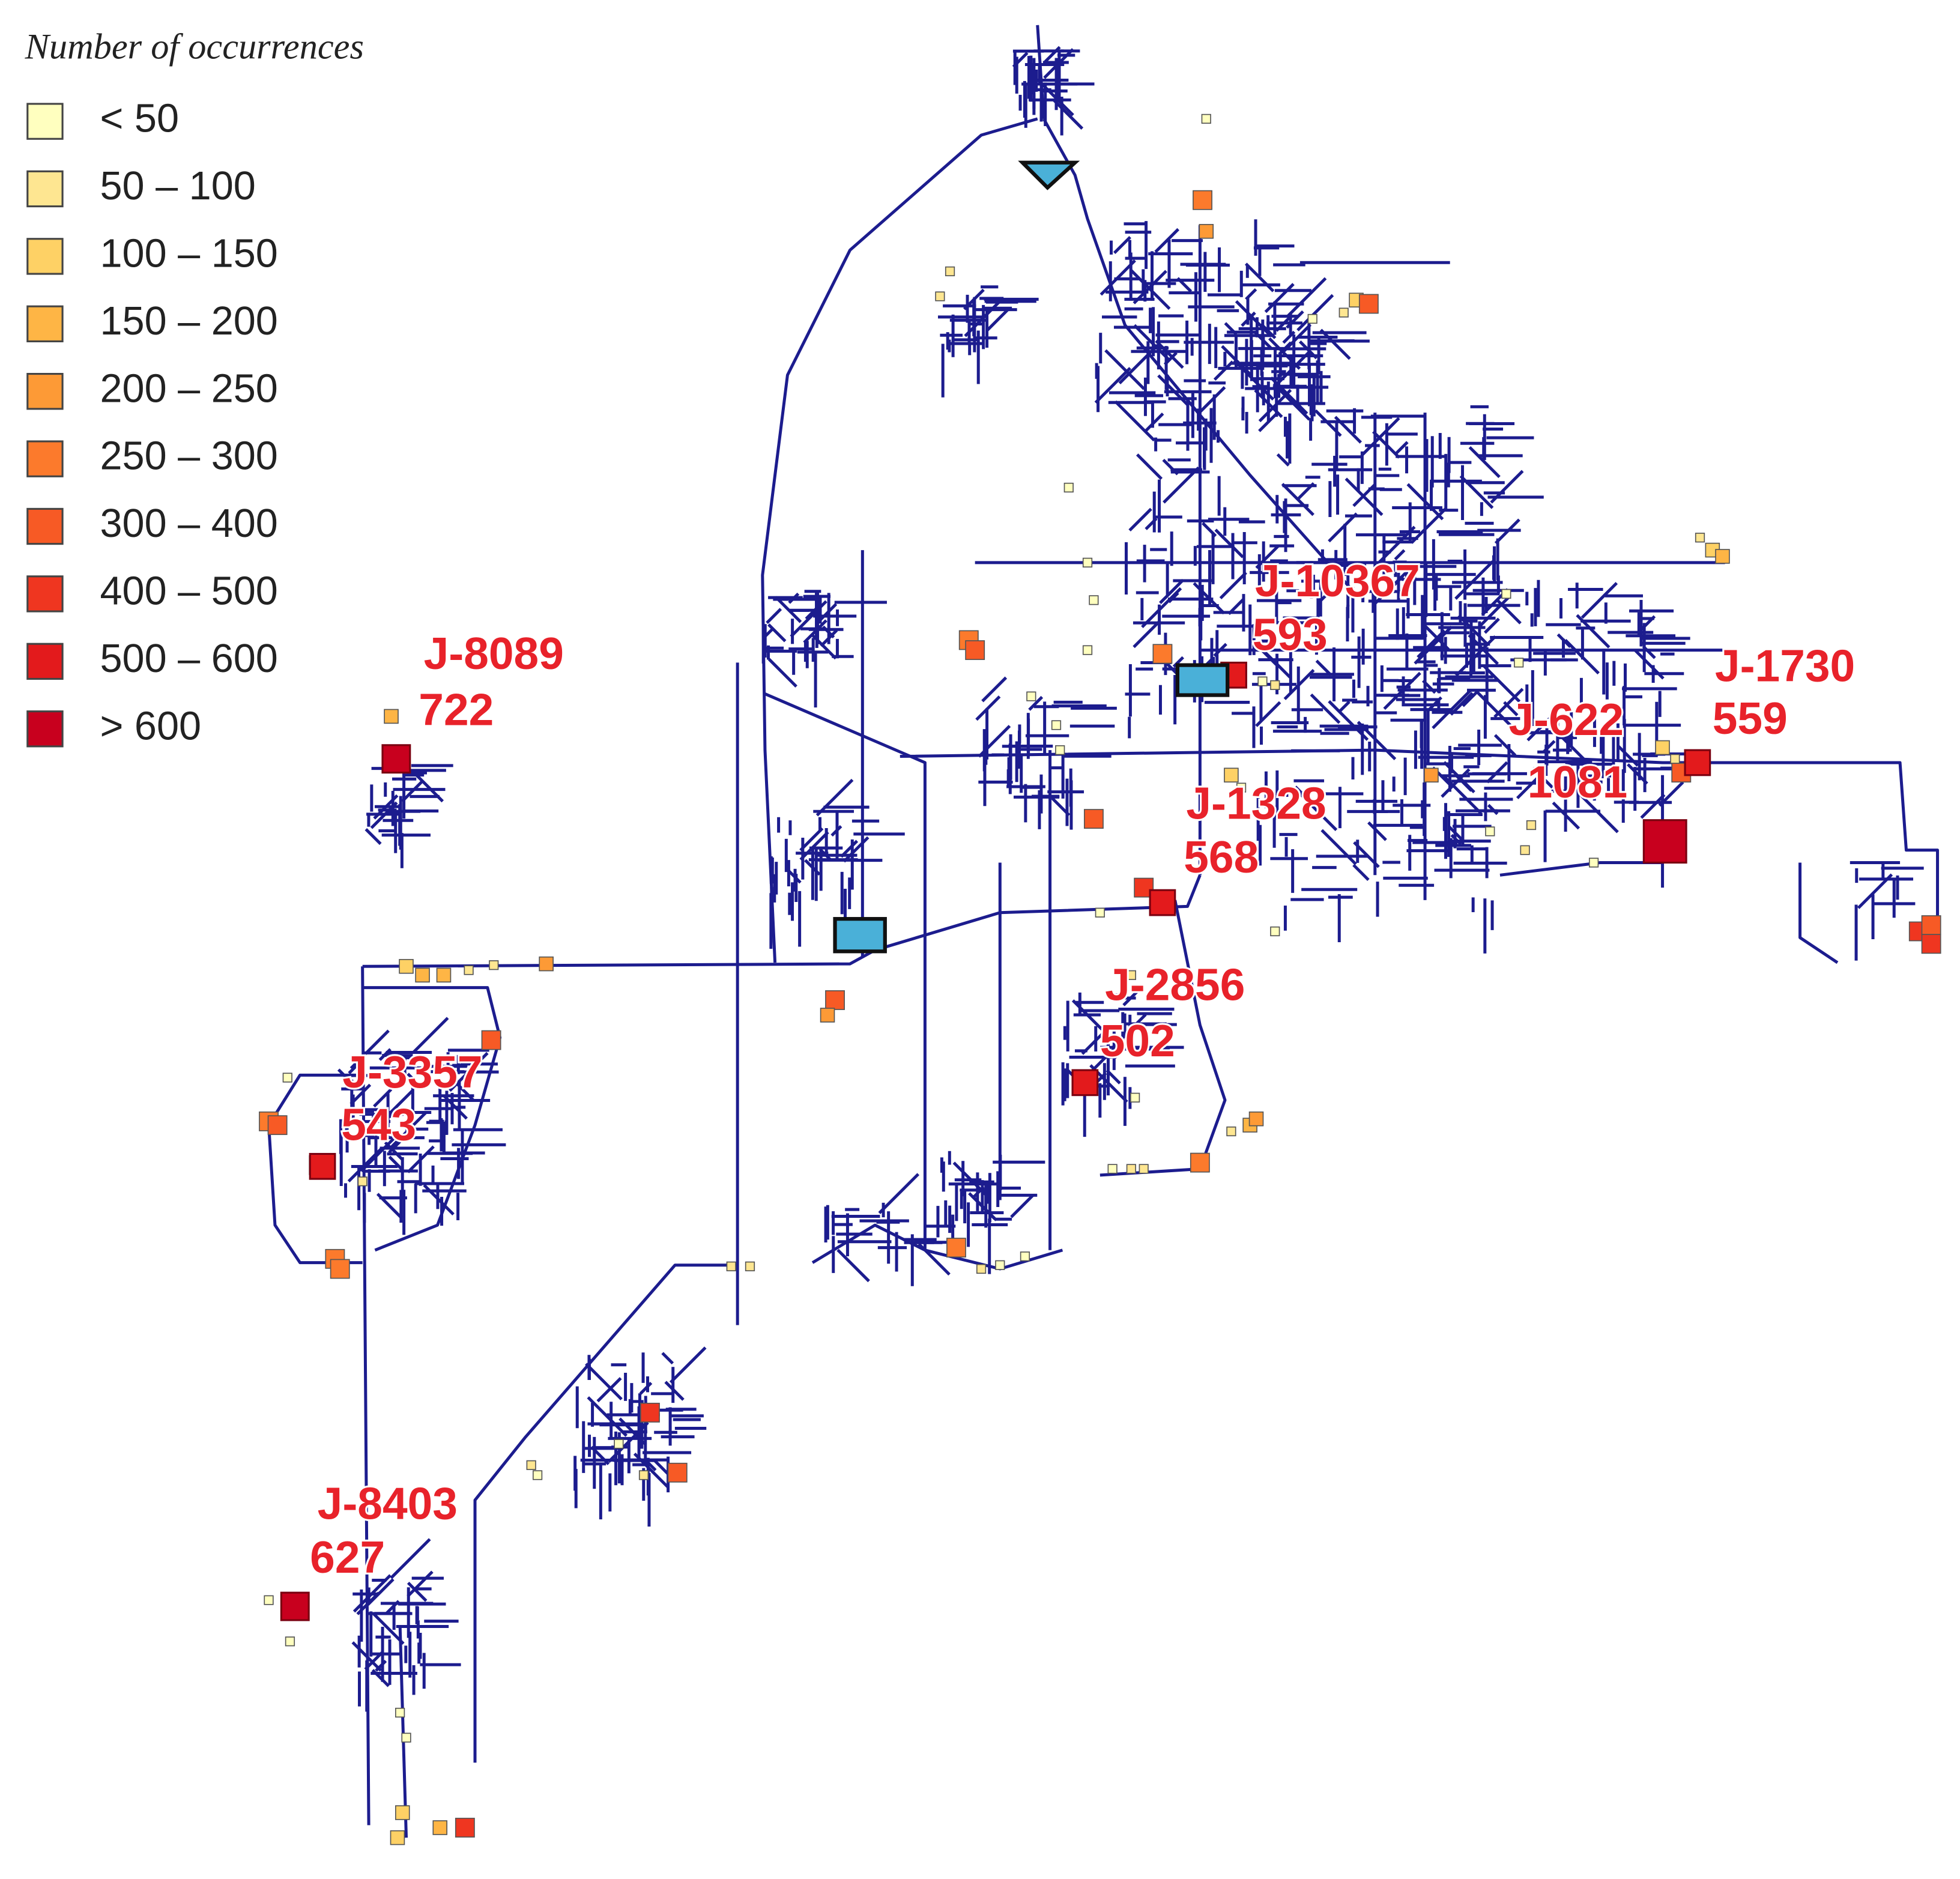 The height and width of the screenshot is (1879, 1960). I want to click on junction-count: 543, so click(378, 1125).